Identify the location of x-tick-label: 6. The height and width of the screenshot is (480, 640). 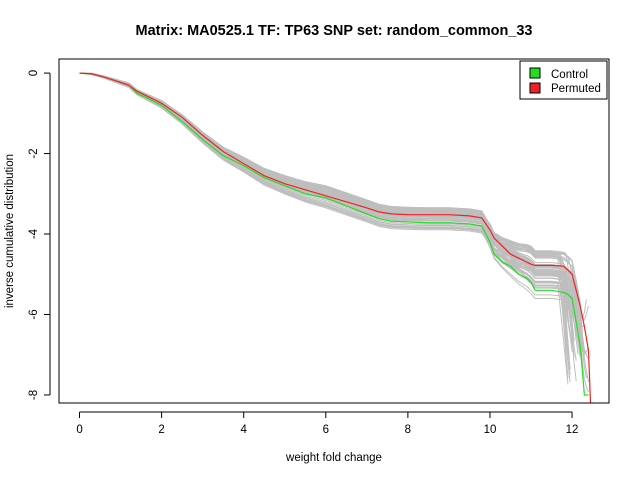
(326, 430).